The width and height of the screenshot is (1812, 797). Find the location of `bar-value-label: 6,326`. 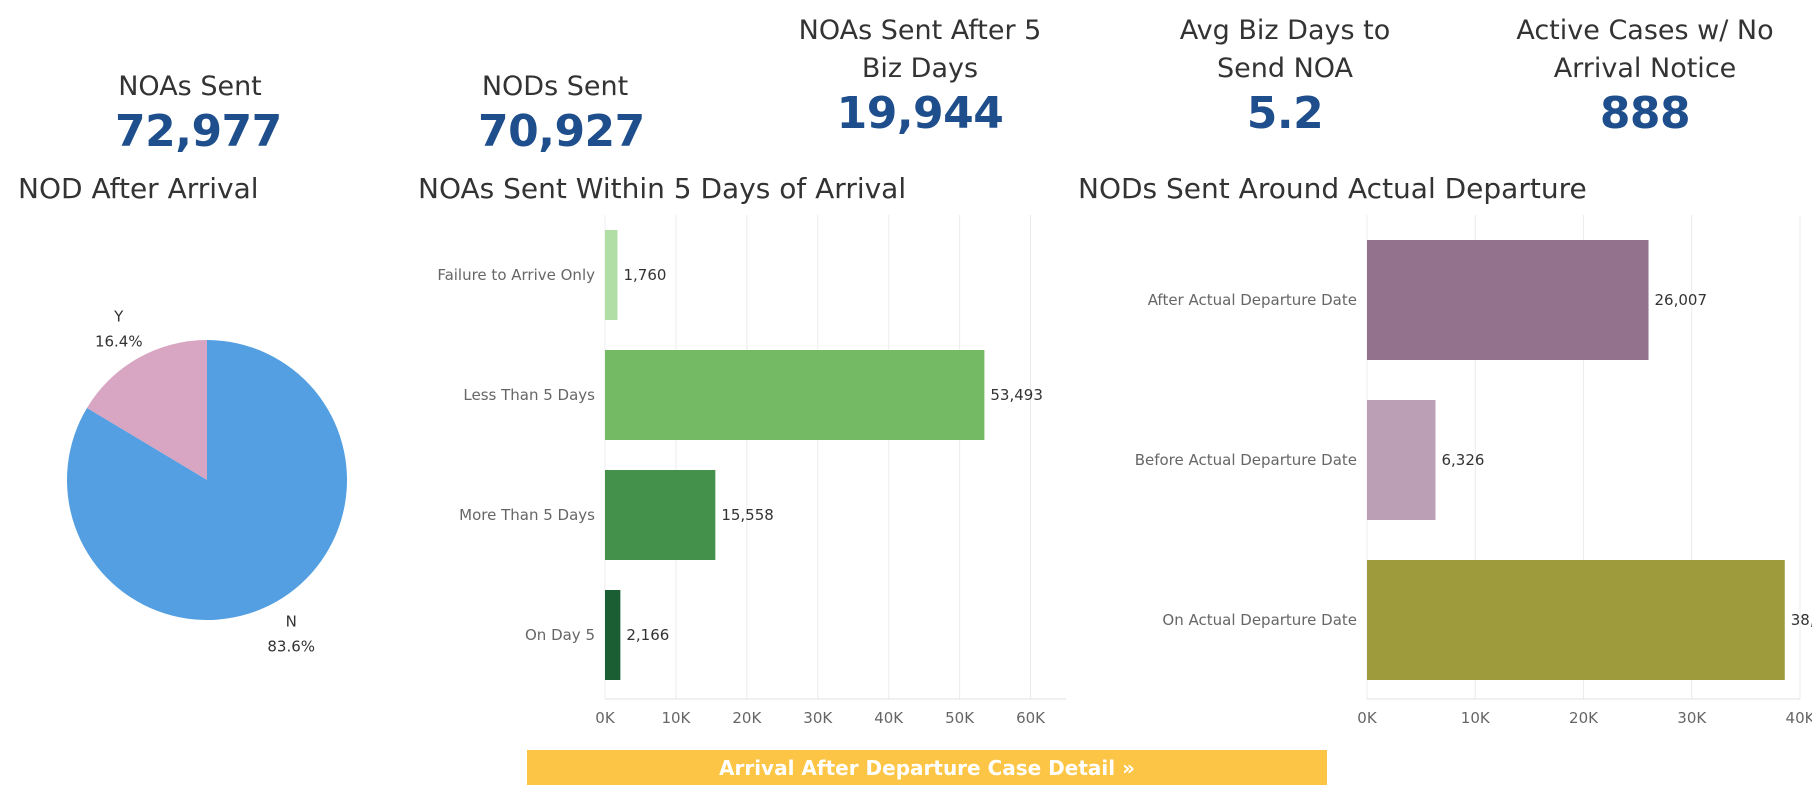

bar-value-label: 6,326 is located at coordinates (1462, 460).